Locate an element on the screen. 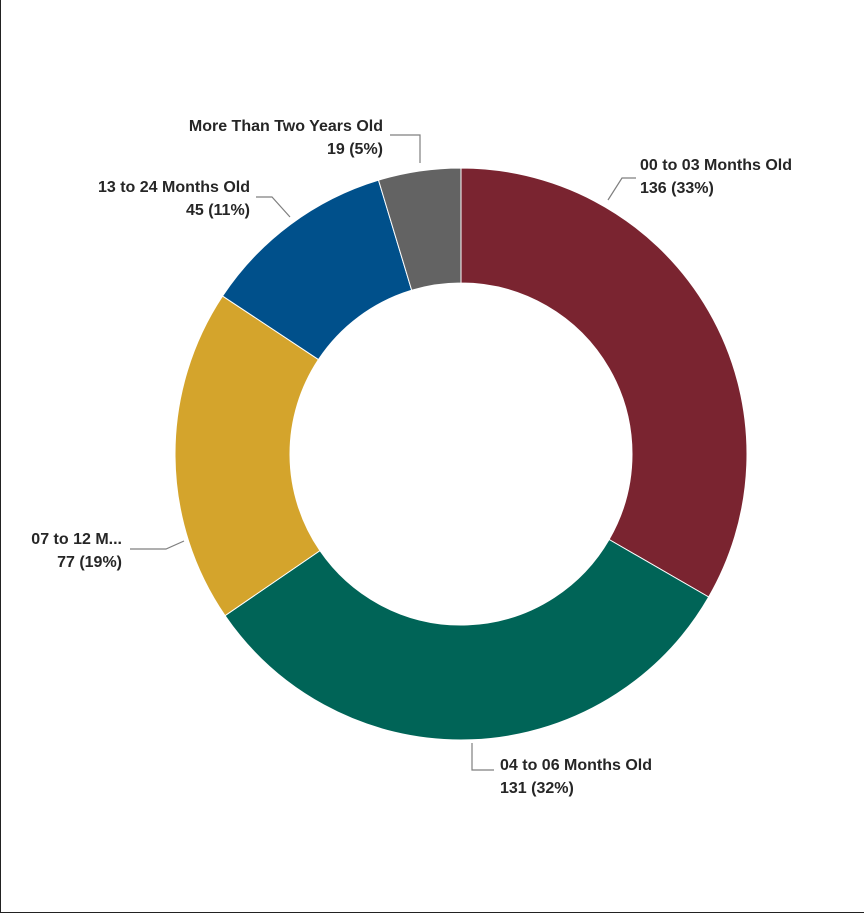 Image resolution: width=865 pixels, height=914 pixels. data-label-more-than-two-years-old: More Than Two Years Old 19 (5%) is located at coordinates (286, 138).